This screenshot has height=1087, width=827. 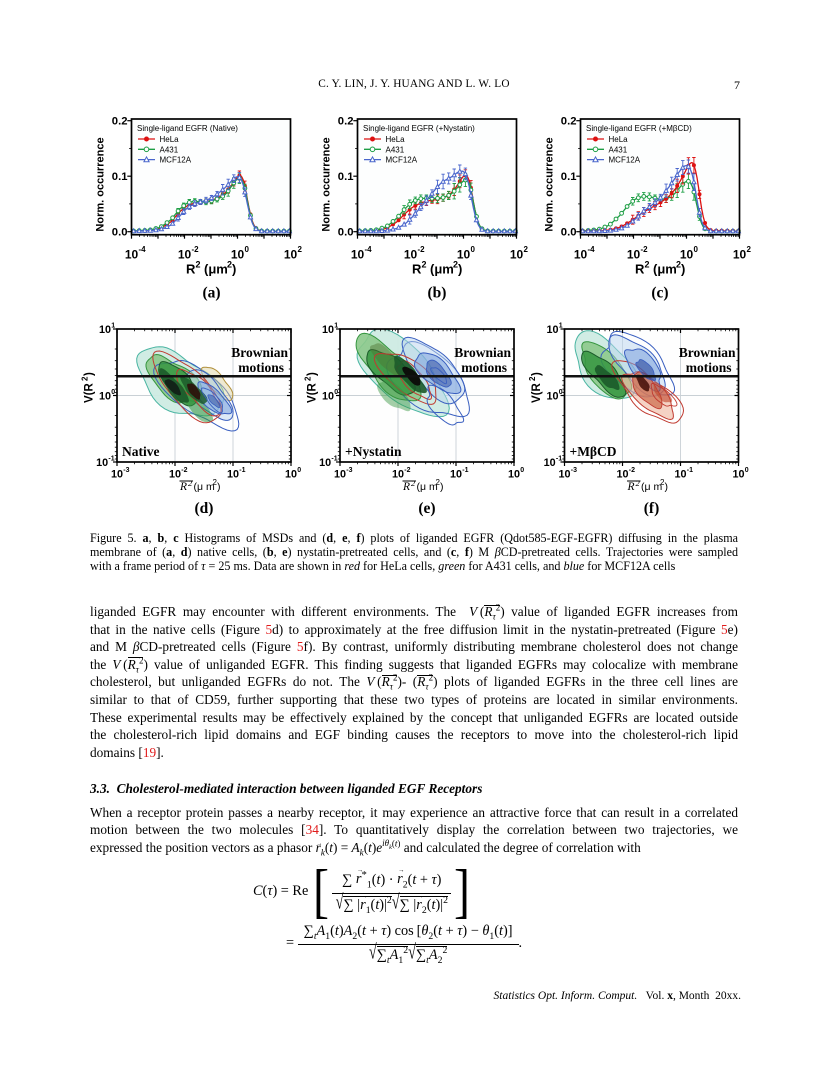 What do you see at coordinates (419, 128) in the screenshot?
I see `svg-text: Single-ligand EGFR (+Nystatin)` at bounding box center [419, 128].